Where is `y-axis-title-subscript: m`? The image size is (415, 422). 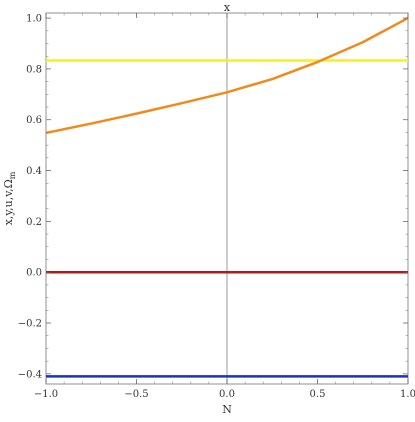 y-axis-title-subscript: m is located at coordinates (12, 175).